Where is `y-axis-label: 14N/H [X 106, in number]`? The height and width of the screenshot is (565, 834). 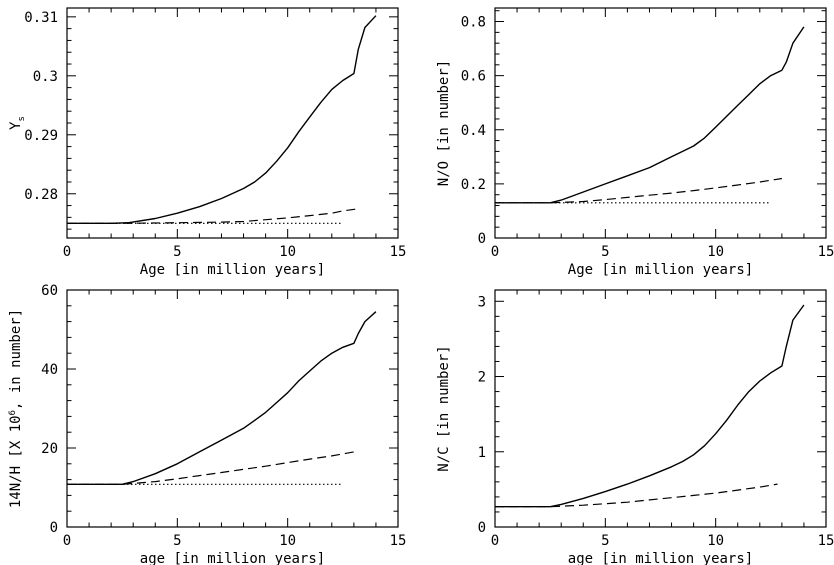 y-axis-label: 14N/H [X 106, in number] is located at coordinates (16, 408).